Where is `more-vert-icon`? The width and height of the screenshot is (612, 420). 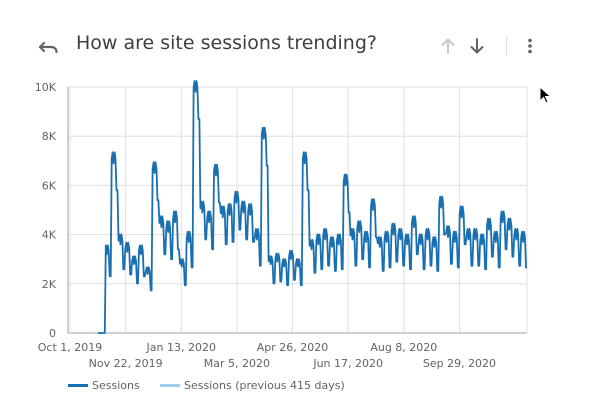 more-vert-icon is located at coordinates (530, 46).